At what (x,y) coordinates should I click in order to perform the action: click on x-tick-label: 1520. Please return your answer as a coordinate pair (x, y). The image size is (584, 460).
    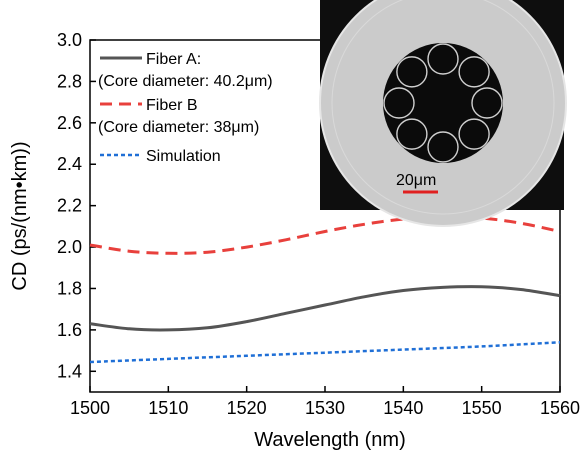
    Looking at the image, I should click on (247, 408).